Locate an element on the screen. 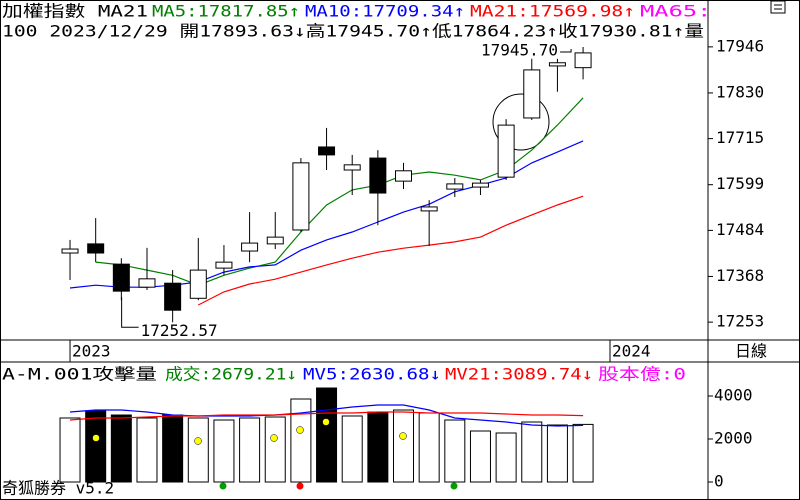 This screenshot has width=800, height=500. volume-header-segment: 成交:2679.21↓ is located at coordinates (231, 374).